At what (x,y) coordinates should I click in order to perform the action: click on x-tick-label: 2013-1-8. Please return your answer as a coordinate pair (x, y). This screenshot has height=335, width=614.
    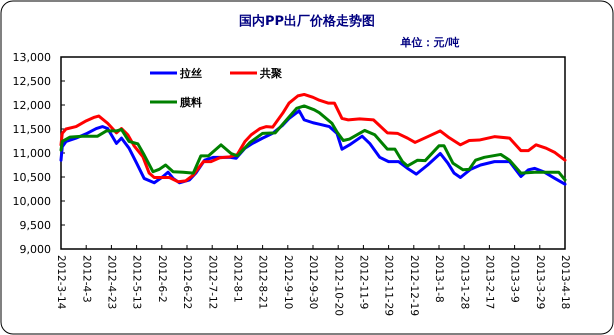
    Looking at the image, I should click on (439, 279).